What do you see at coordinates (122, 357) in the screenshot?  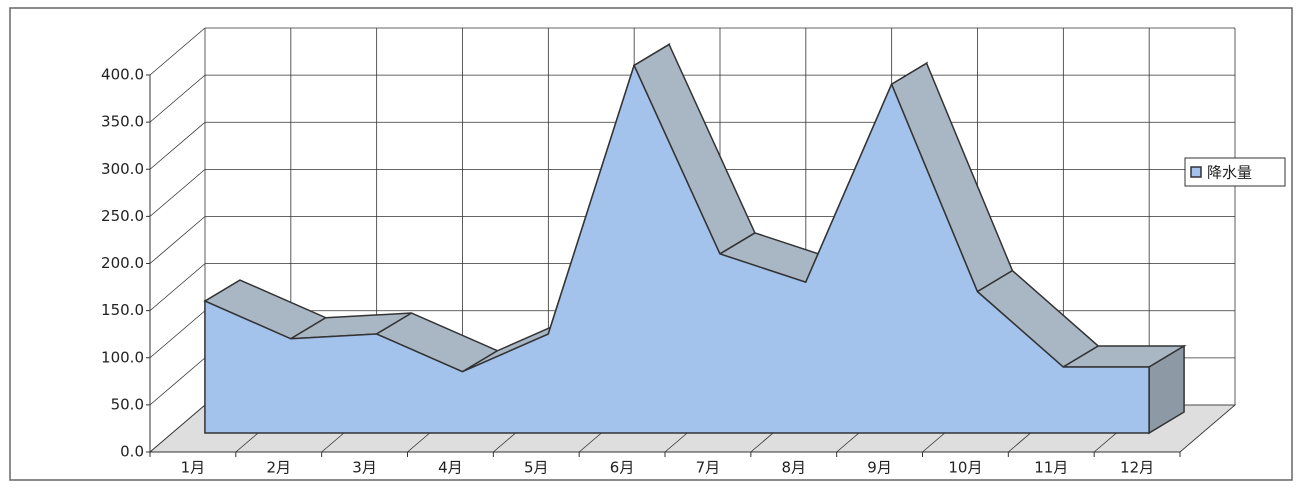 I see `y-tick-label: 100.0` at bounding box center [122, 357].